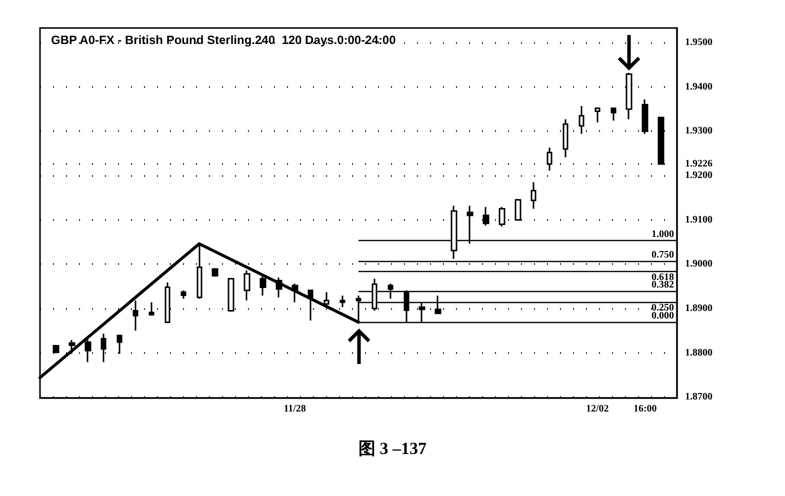 The height and width of the screenshot is (496, 785). Describe the element at coordinates (698, 86) in the screenshot. I see `y-tick-label: 1.9400` at that location.